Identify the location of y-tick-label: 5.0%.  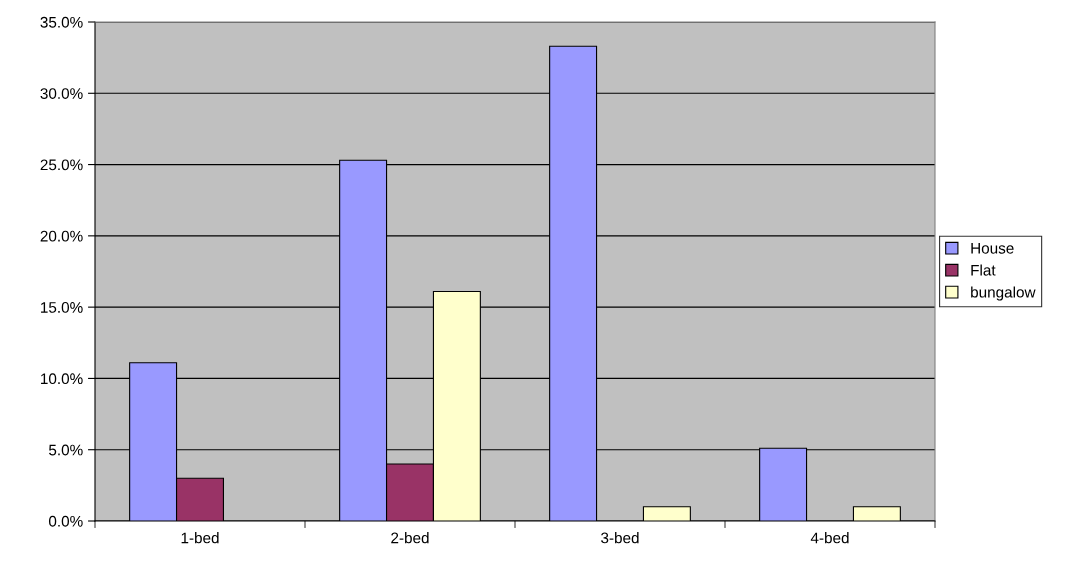
(65, 450).